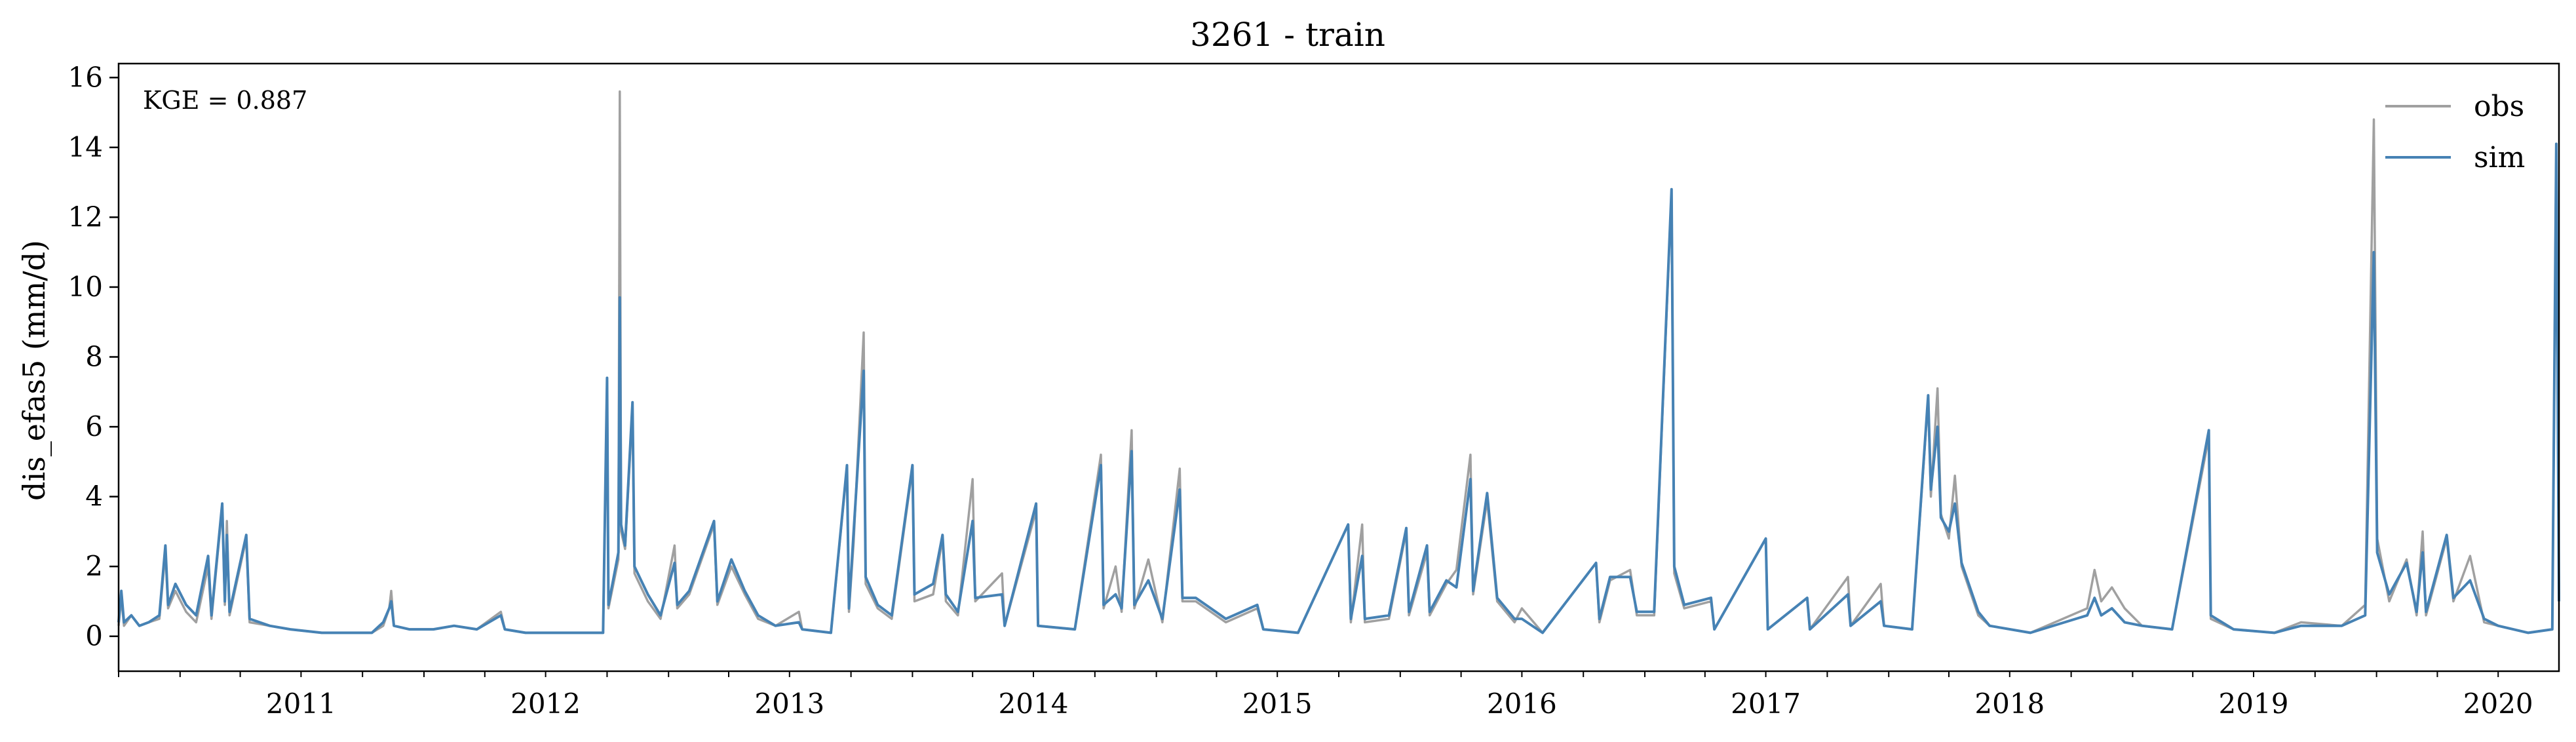 The width and height of the screenshot is (2576, 742). Describe the element at coordinates (545, 704) in the screenshot. I see `x-tick-label: 2012` at that location.